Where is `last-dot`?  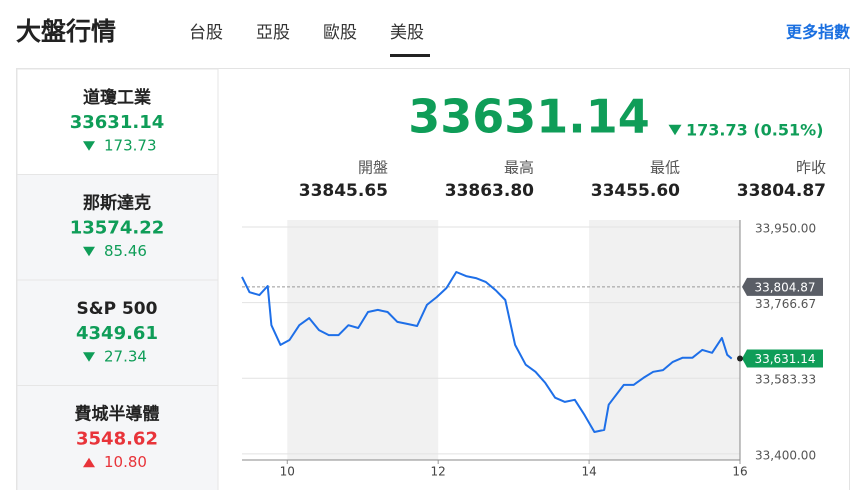 last-dot is located at coordinates (740, 358).